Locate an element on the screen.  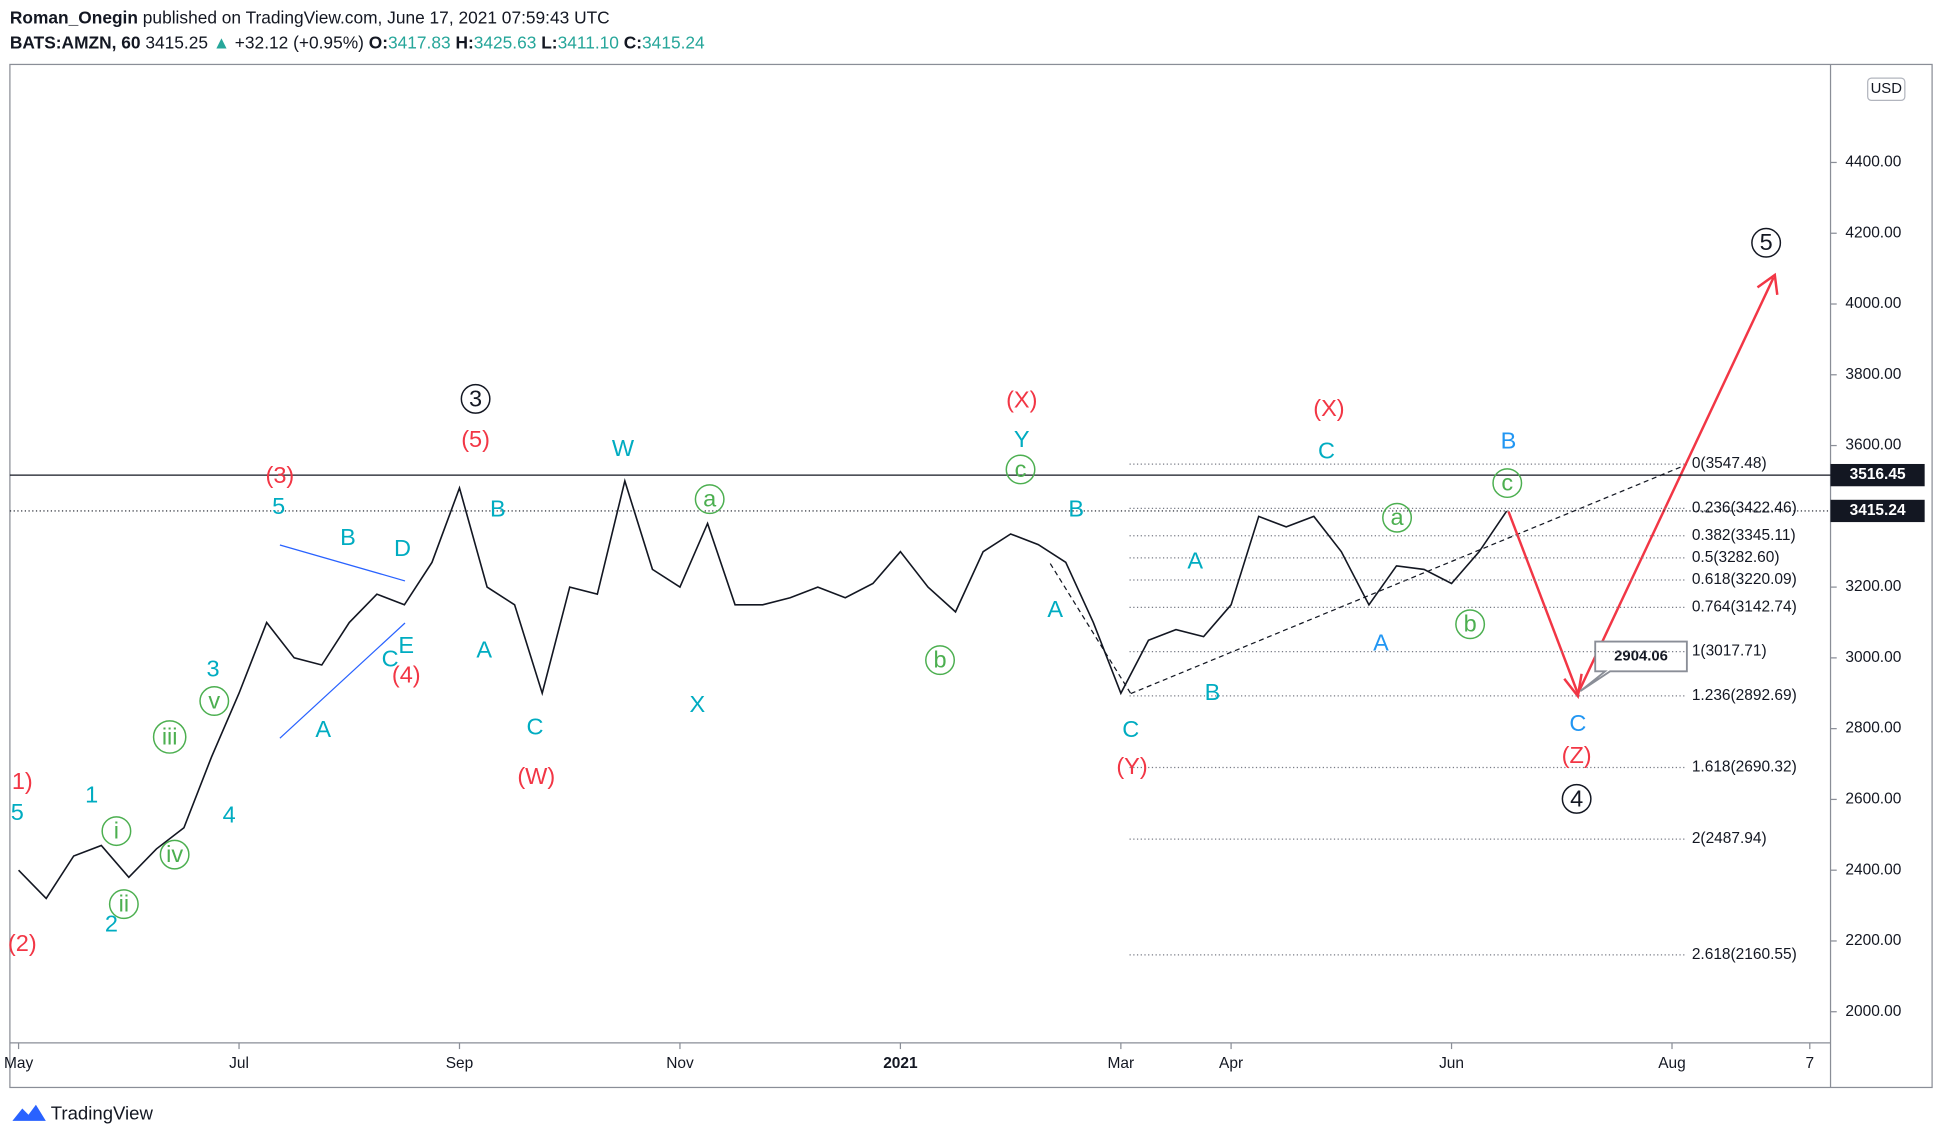
ohlc-value: 3417.83 is located at coordinates (419, 42).